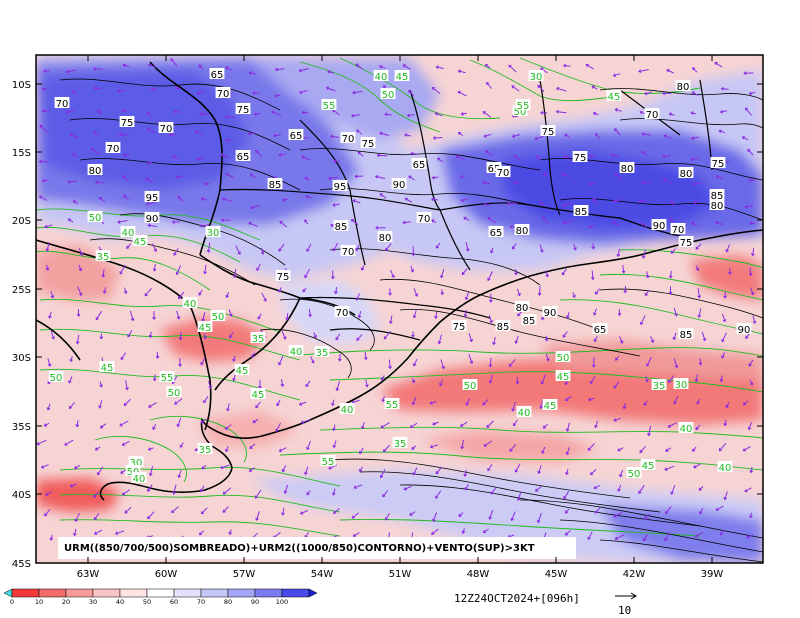 This screenshot has width=800, height=618. Describe the element at coordinates (21, 290) in the screenshot. I see `y-tick-label: 25S` at that location.